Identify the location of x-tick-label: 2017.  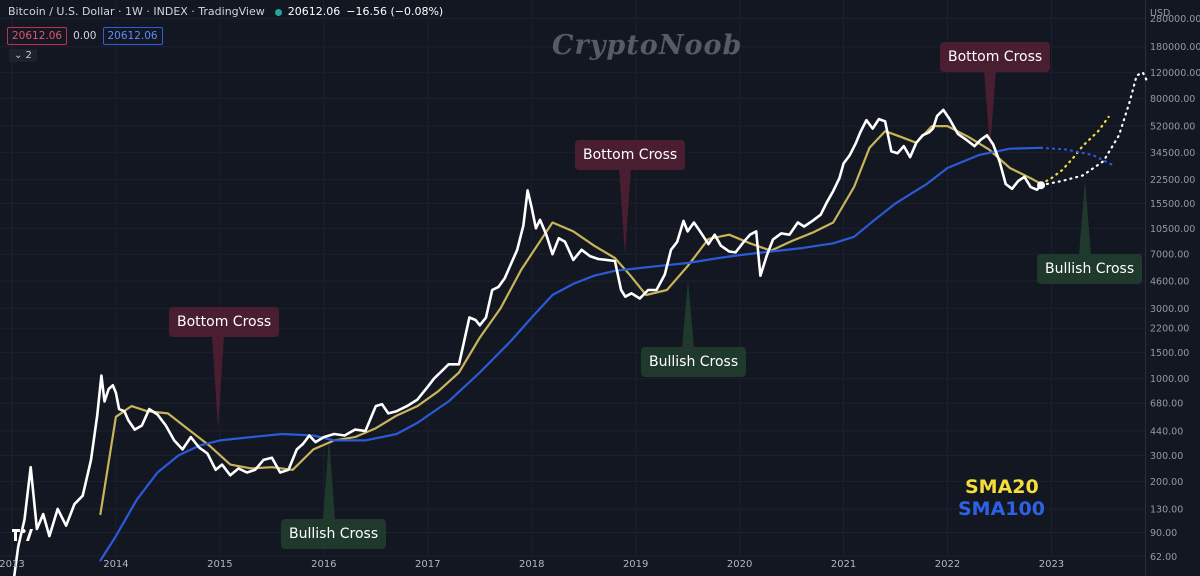
(427, 564).